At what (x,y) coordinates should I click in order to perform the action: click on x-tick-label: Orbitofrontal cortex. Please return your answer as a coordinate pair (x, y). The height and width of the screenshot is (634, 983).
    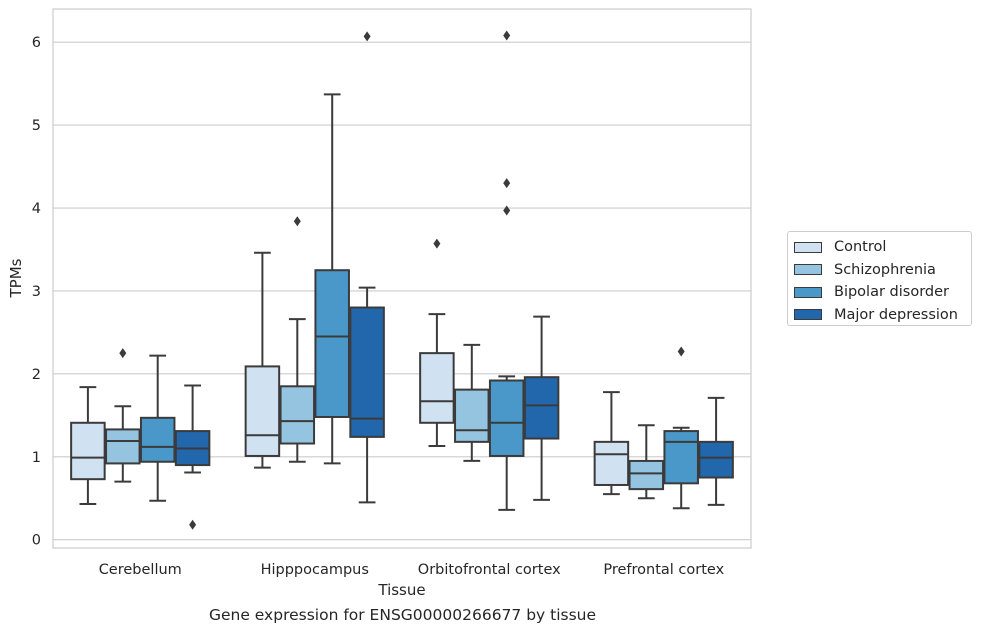
    Looking at the image, I should click on (489, 570).